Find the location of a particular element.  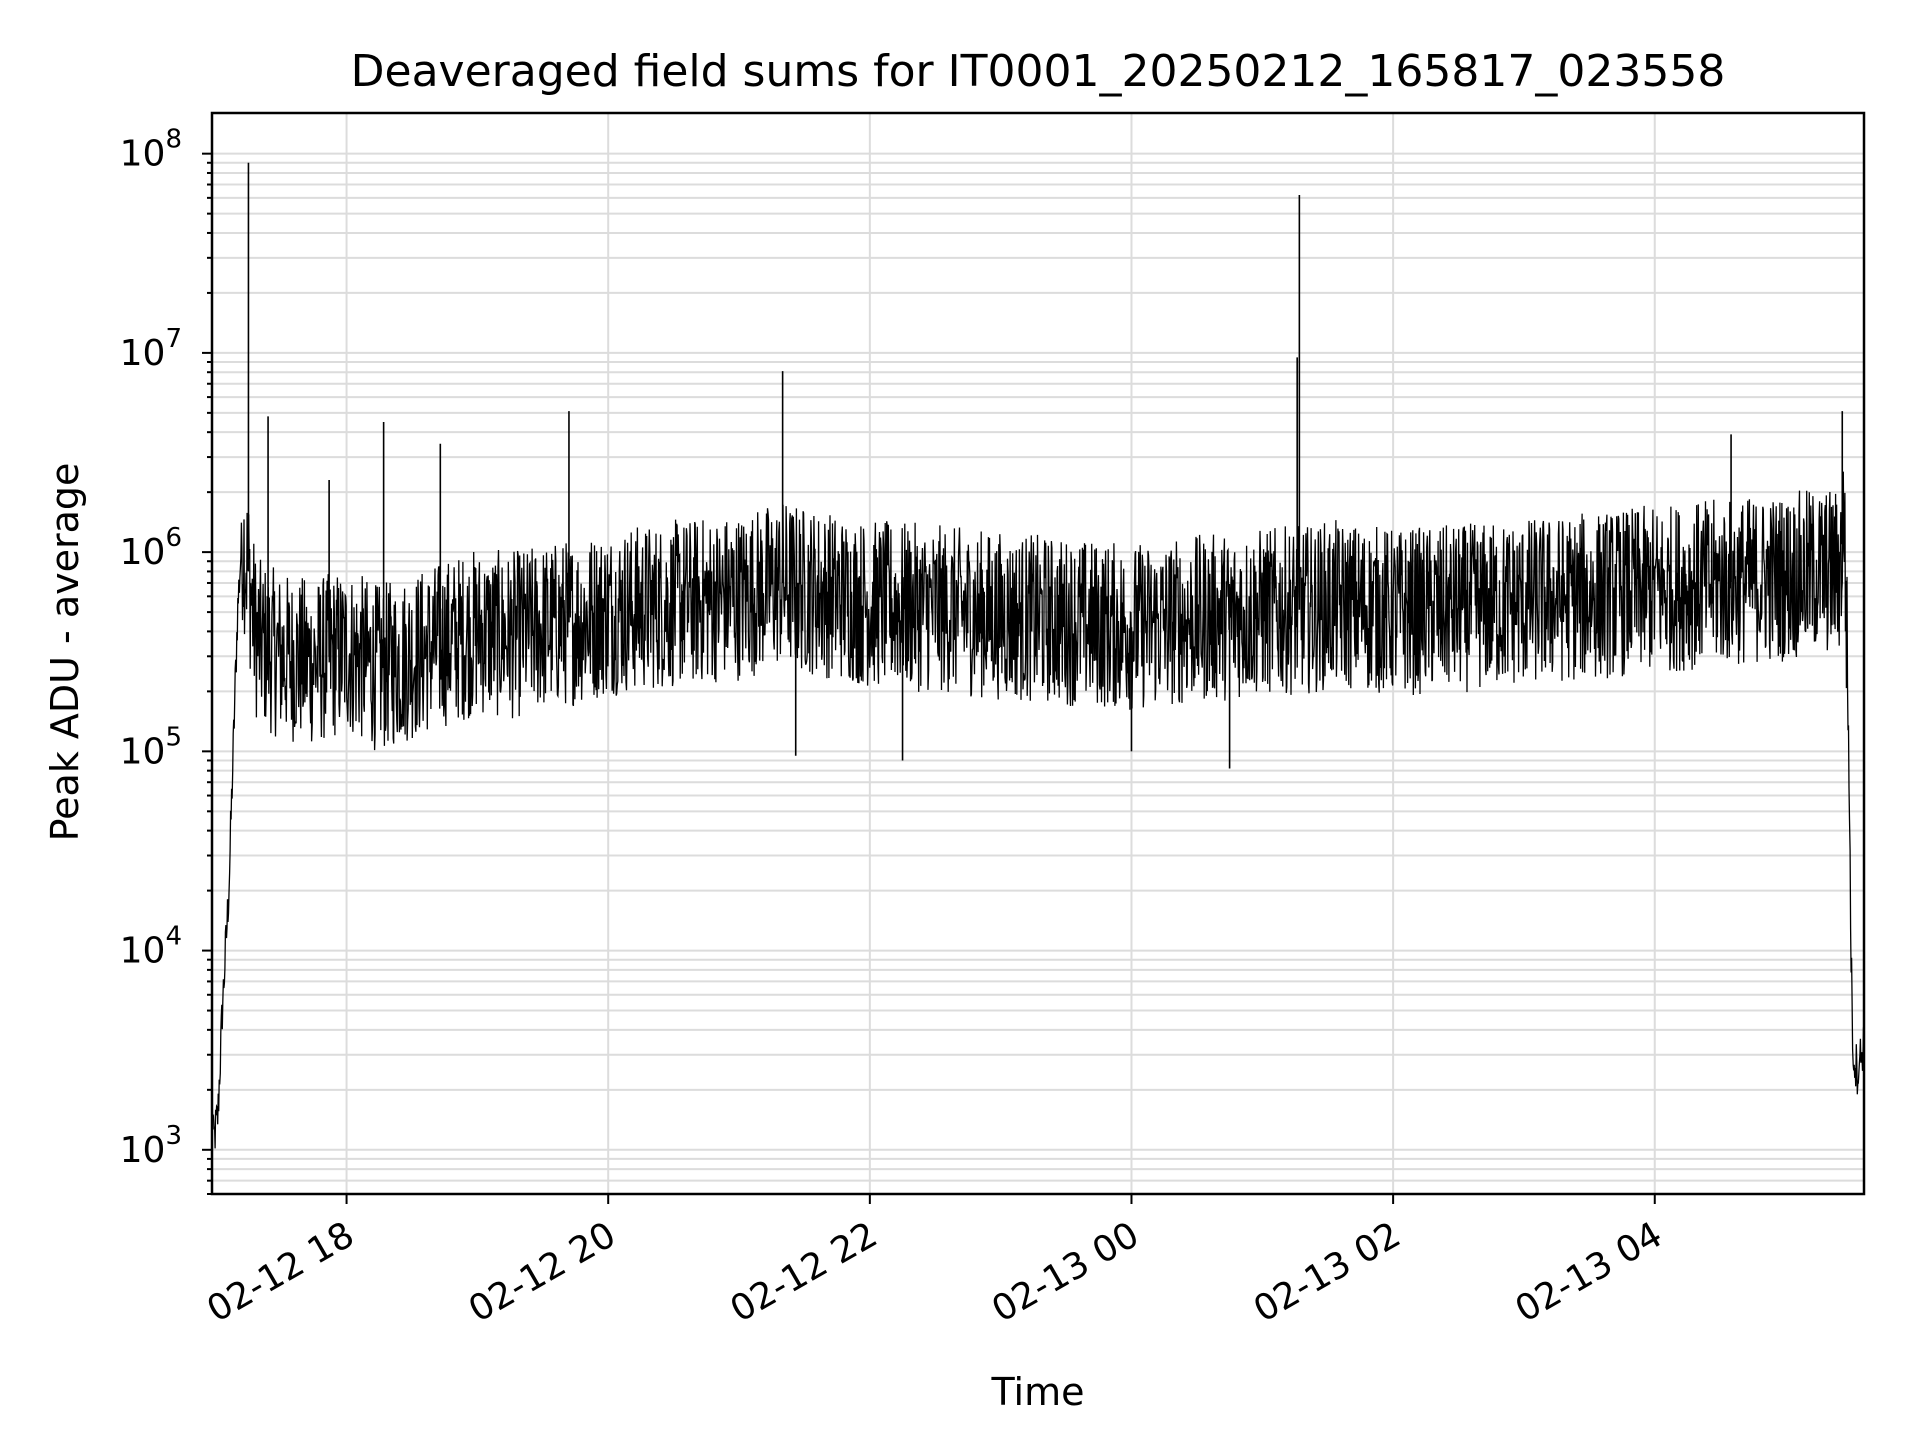

y-tick-label: 10⁵ is located at coordinates (151, 747).